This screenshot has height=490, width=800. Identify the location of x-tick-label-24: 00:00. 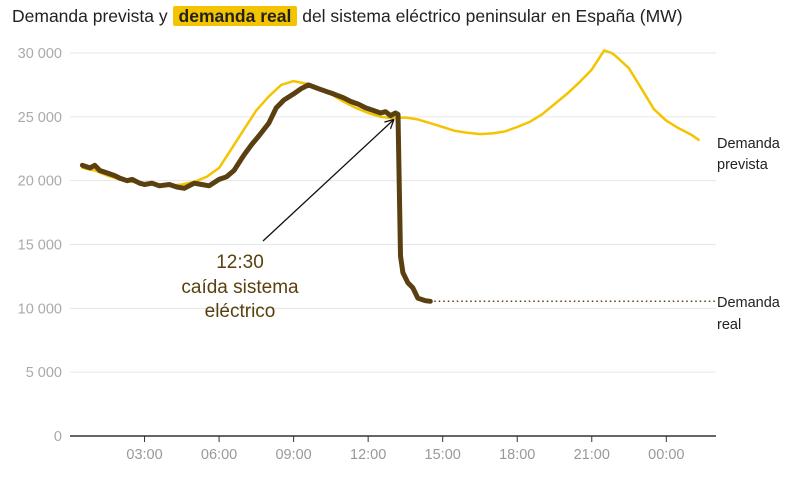
(666, 455).